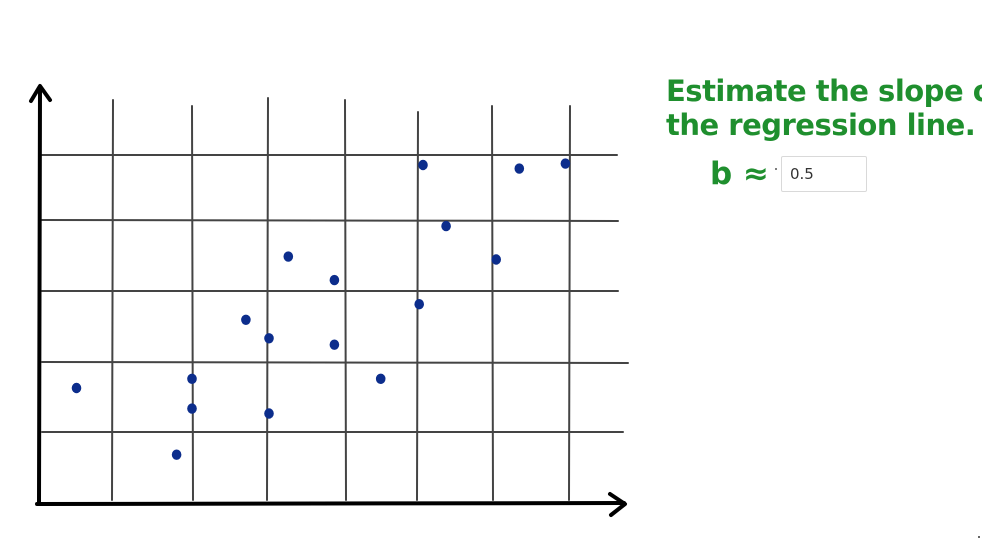  I want to click on slope-answer-input, so click(823, 174).